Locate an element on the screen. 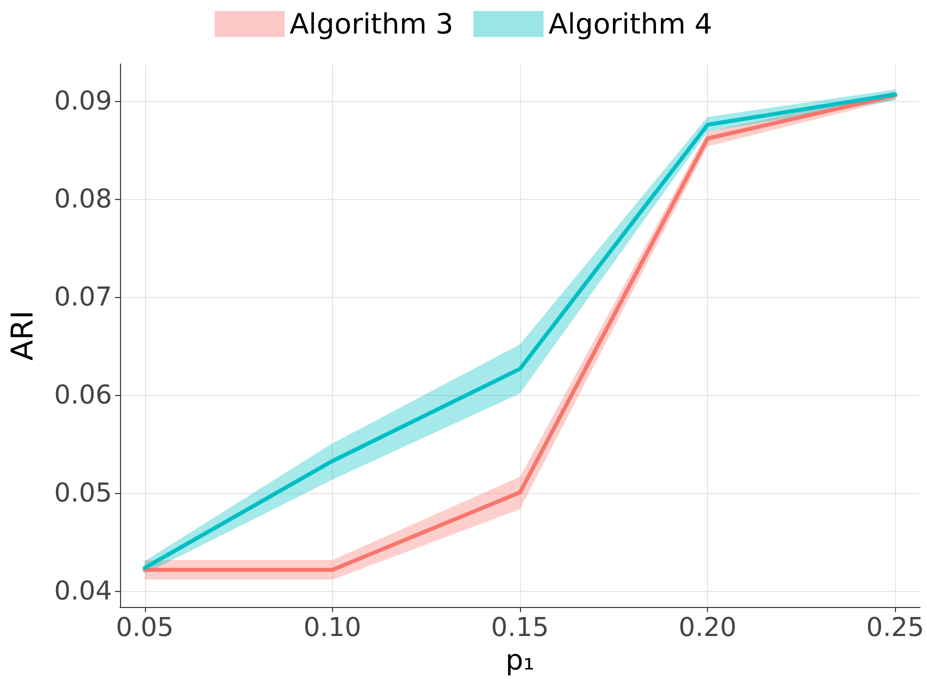 This screenshot has width=927, height=679. x-tick-label: 0.20 is located at coordinates (707, 628).